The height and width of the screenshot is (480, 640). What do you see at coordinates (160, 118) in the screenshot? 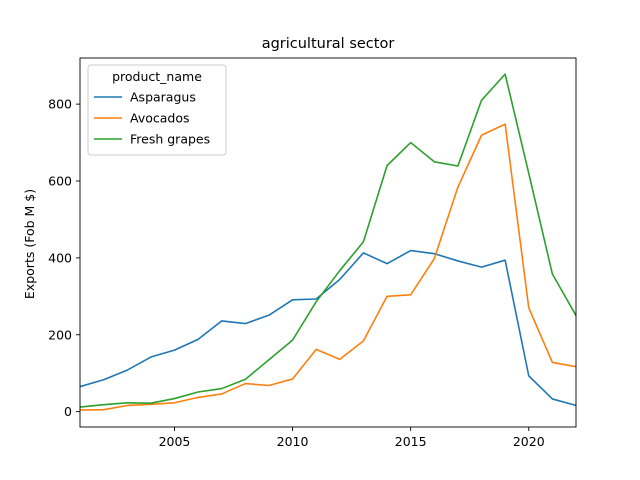
I see `legend-label-avocados: Avocados` at bounding box center [160, 118].